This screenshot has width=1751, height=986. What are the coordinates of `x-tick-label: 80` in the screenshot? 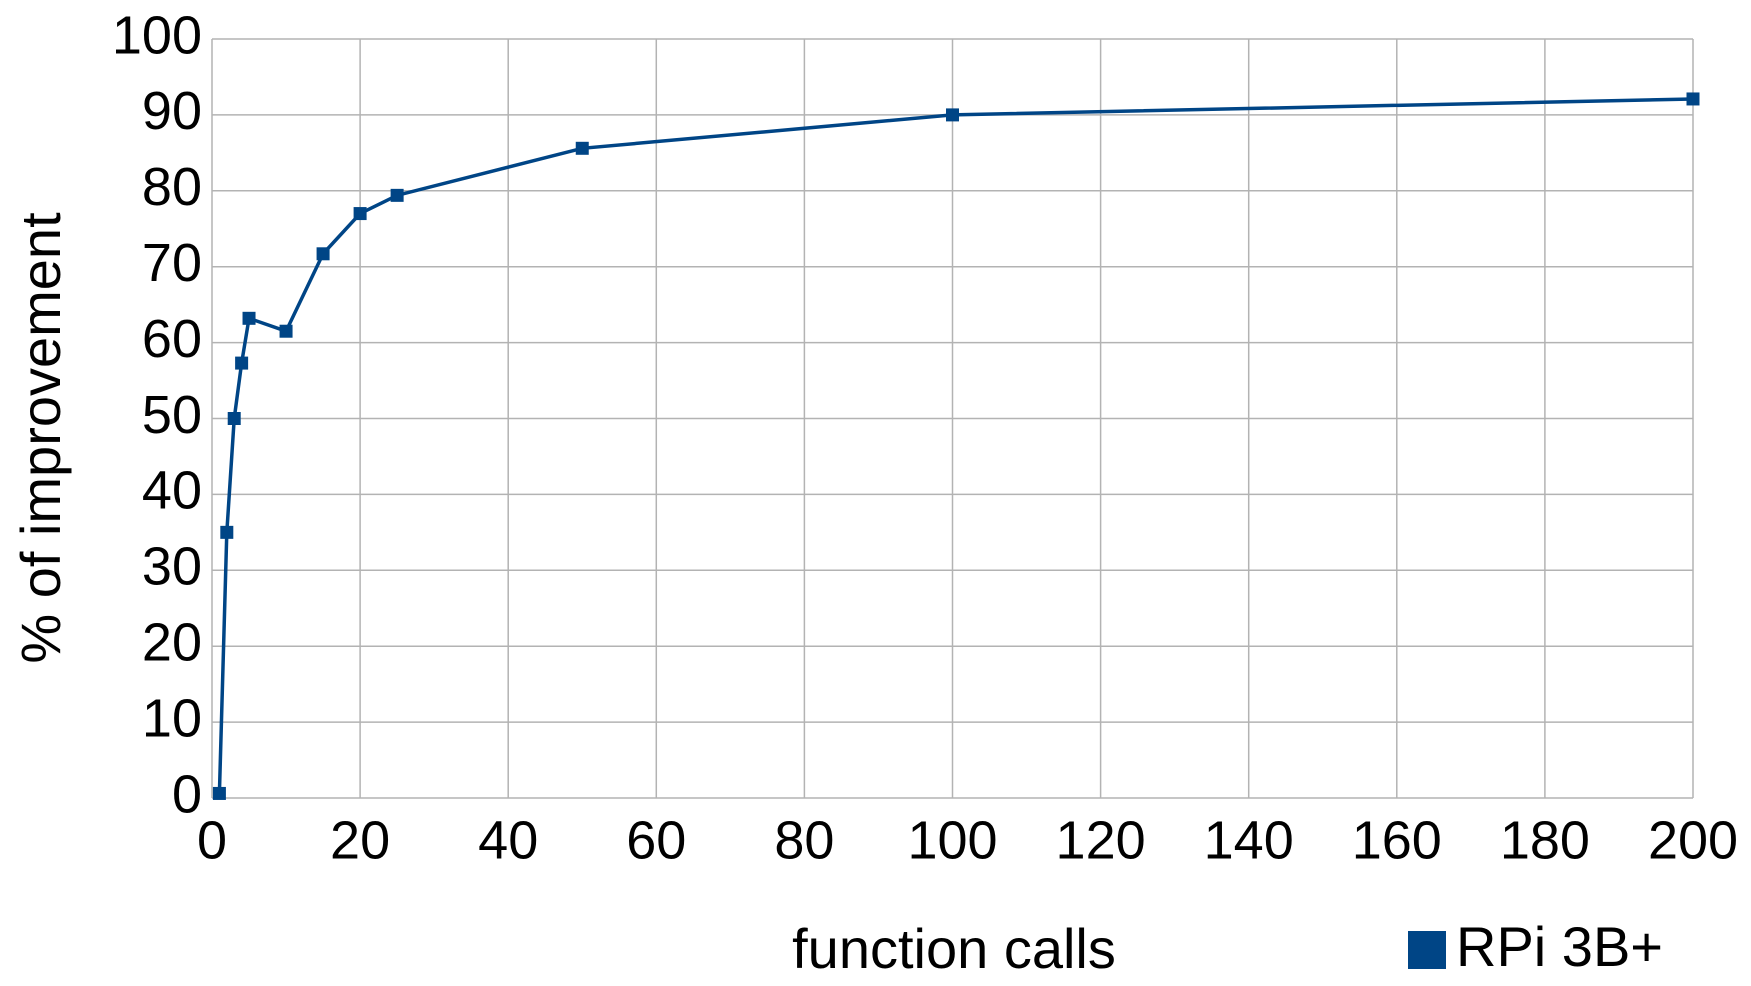 It's located at (804, 840).